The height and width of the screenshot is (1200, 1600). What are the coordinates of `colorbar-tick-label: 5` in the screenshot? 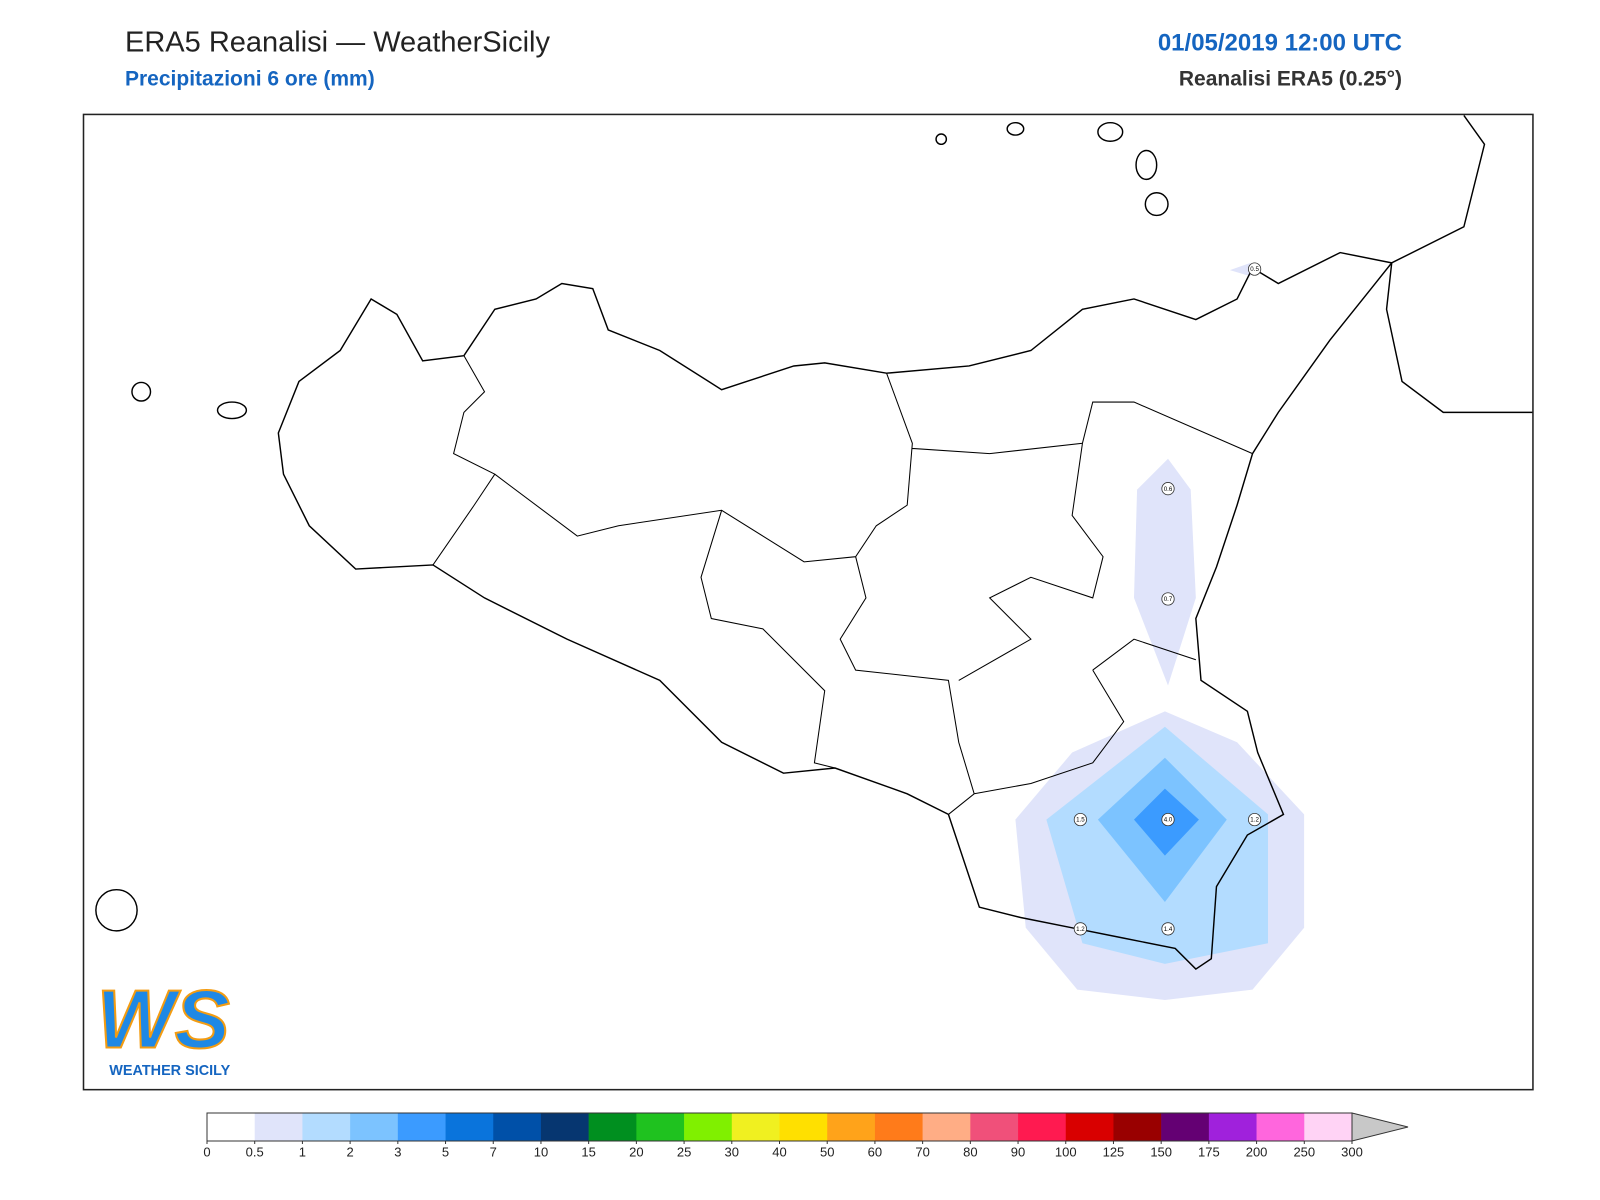 It's located at (445, 1151).